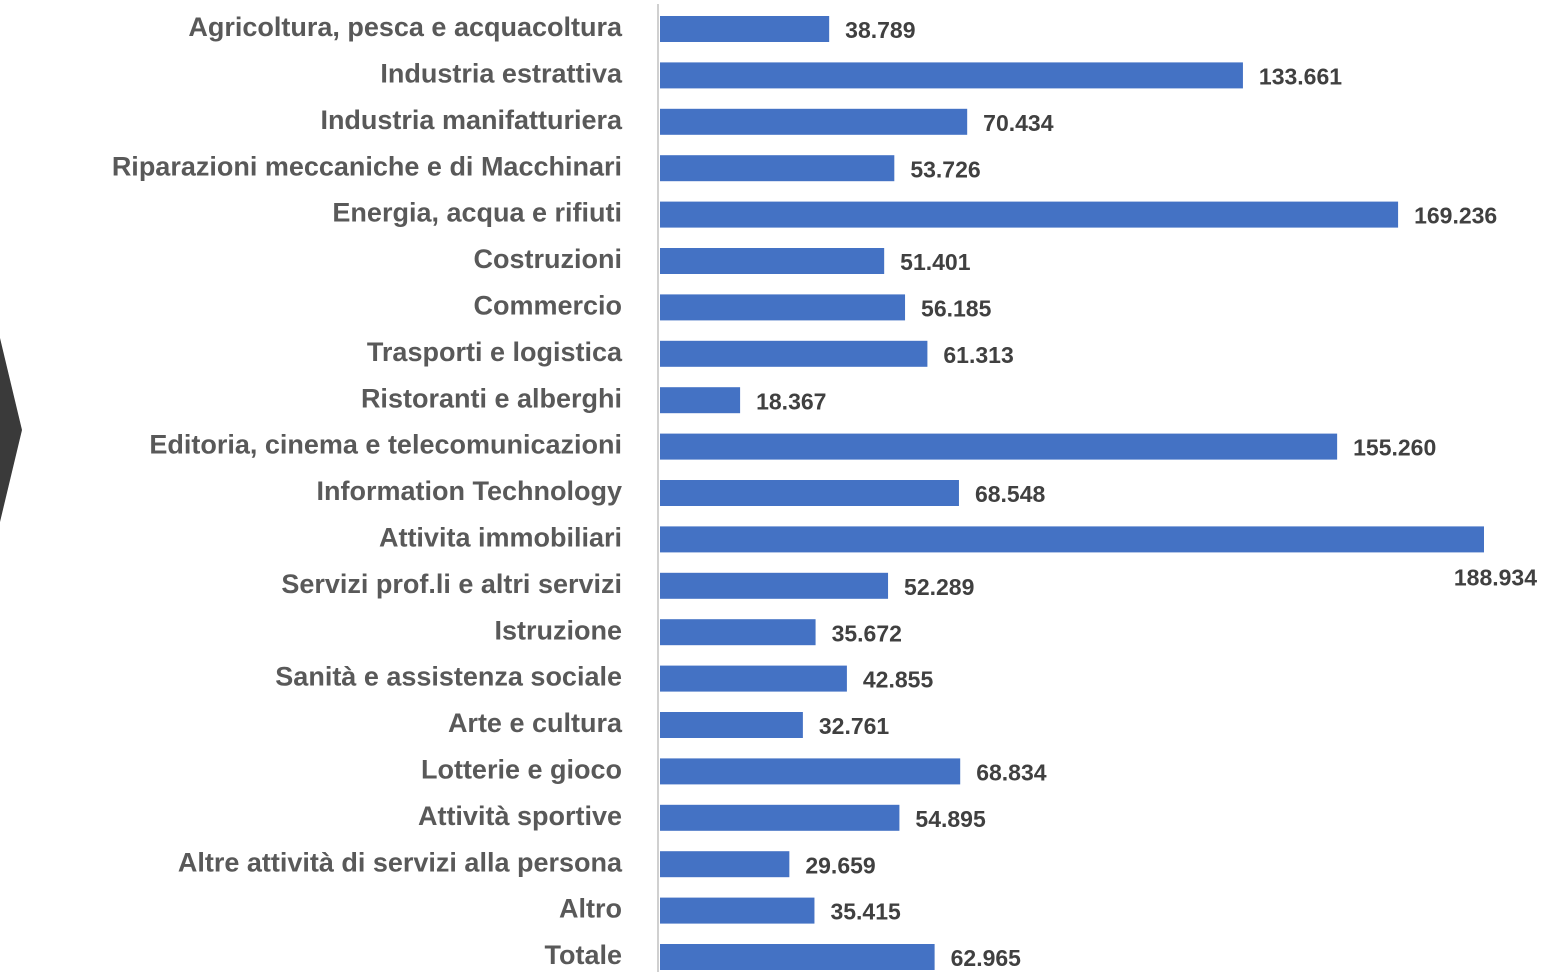  Describe the element at coordinates (385, 445) in the screenshot. I see `category-label: Editoria, cinema e telecomunicazioni` at that location.